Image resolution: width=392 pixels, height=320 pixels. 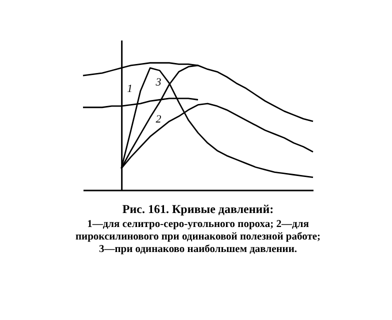 I want to click on text: Рис. 161. Кривые давлений:, so click(x=198, y=209).